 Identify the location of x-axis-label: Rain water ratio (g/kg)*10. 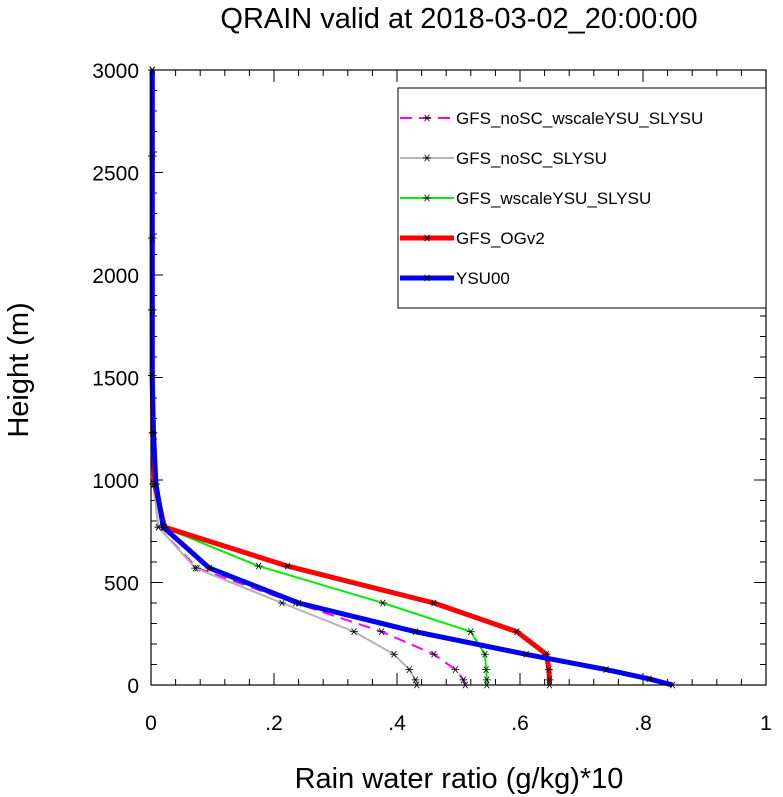
(459, 779).